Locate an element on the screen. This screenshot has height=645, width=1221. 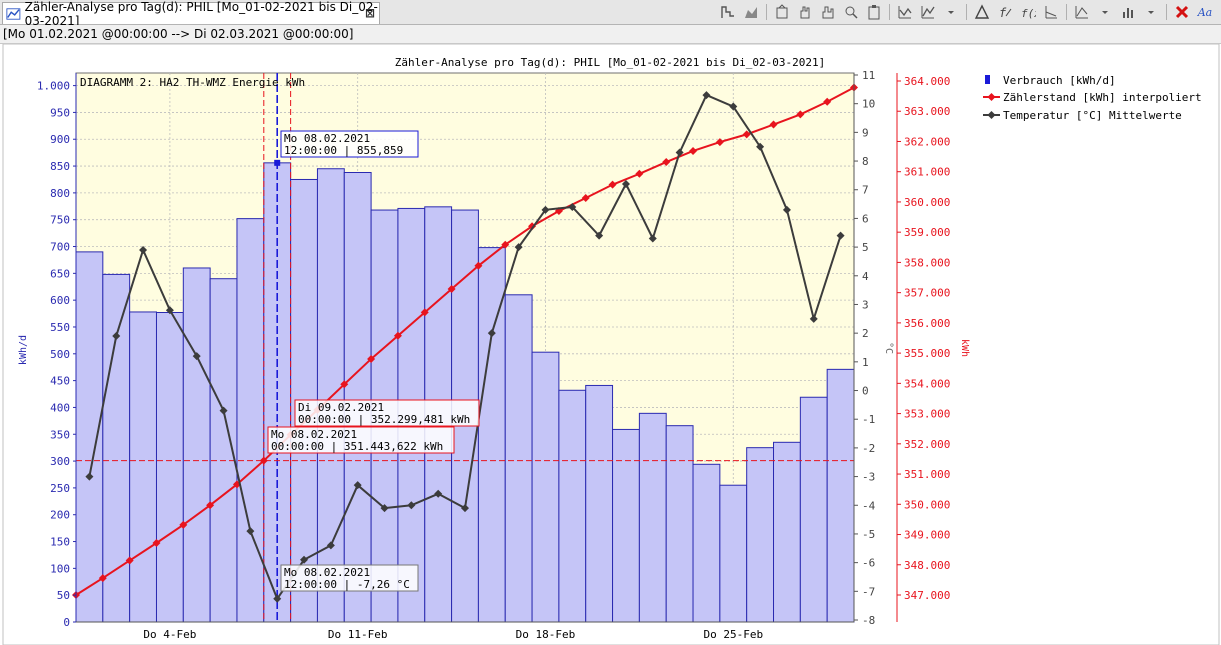
tooltip-line2: 12:00:00 | 855,859 is located at coordinates (343, 150).